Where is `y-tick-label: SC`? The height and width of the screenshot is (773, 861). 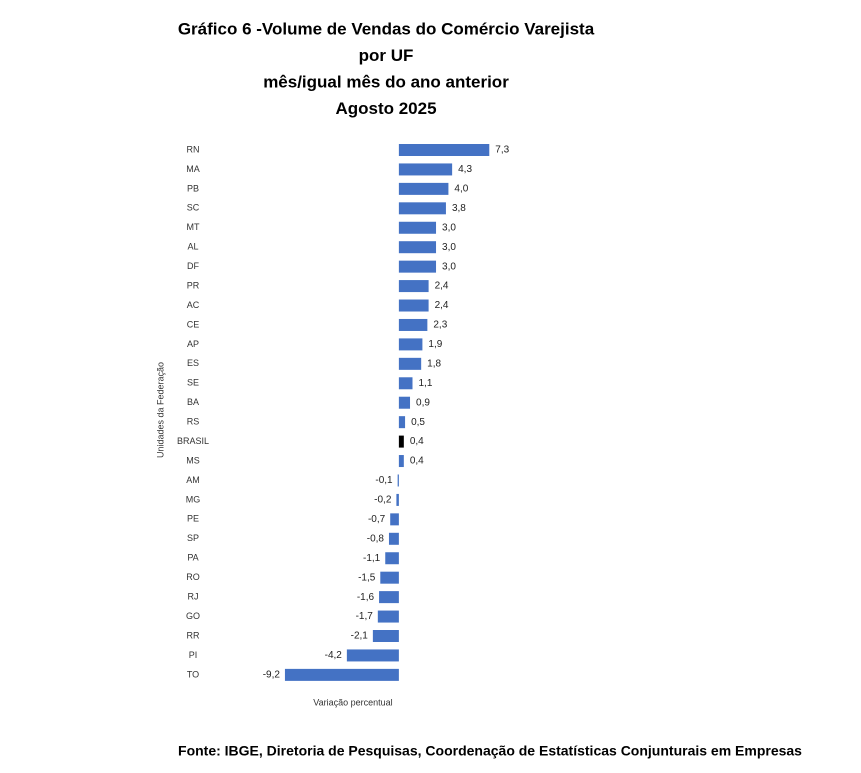
y-tick-label: SC is located at coordinates (193, 208).